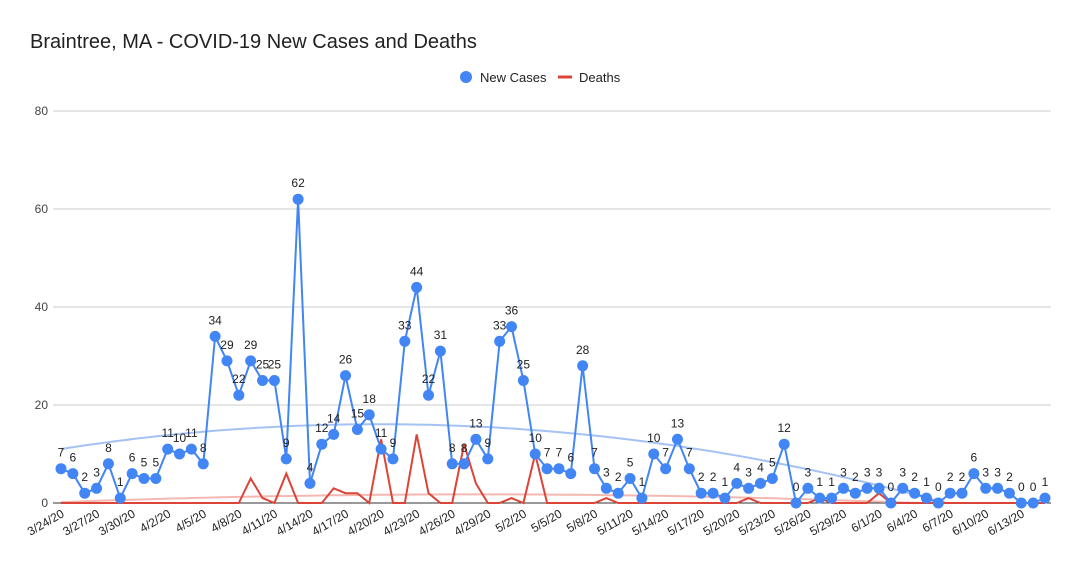  I want to click on x-tick-label: 5/23/20, so click(757, 522).